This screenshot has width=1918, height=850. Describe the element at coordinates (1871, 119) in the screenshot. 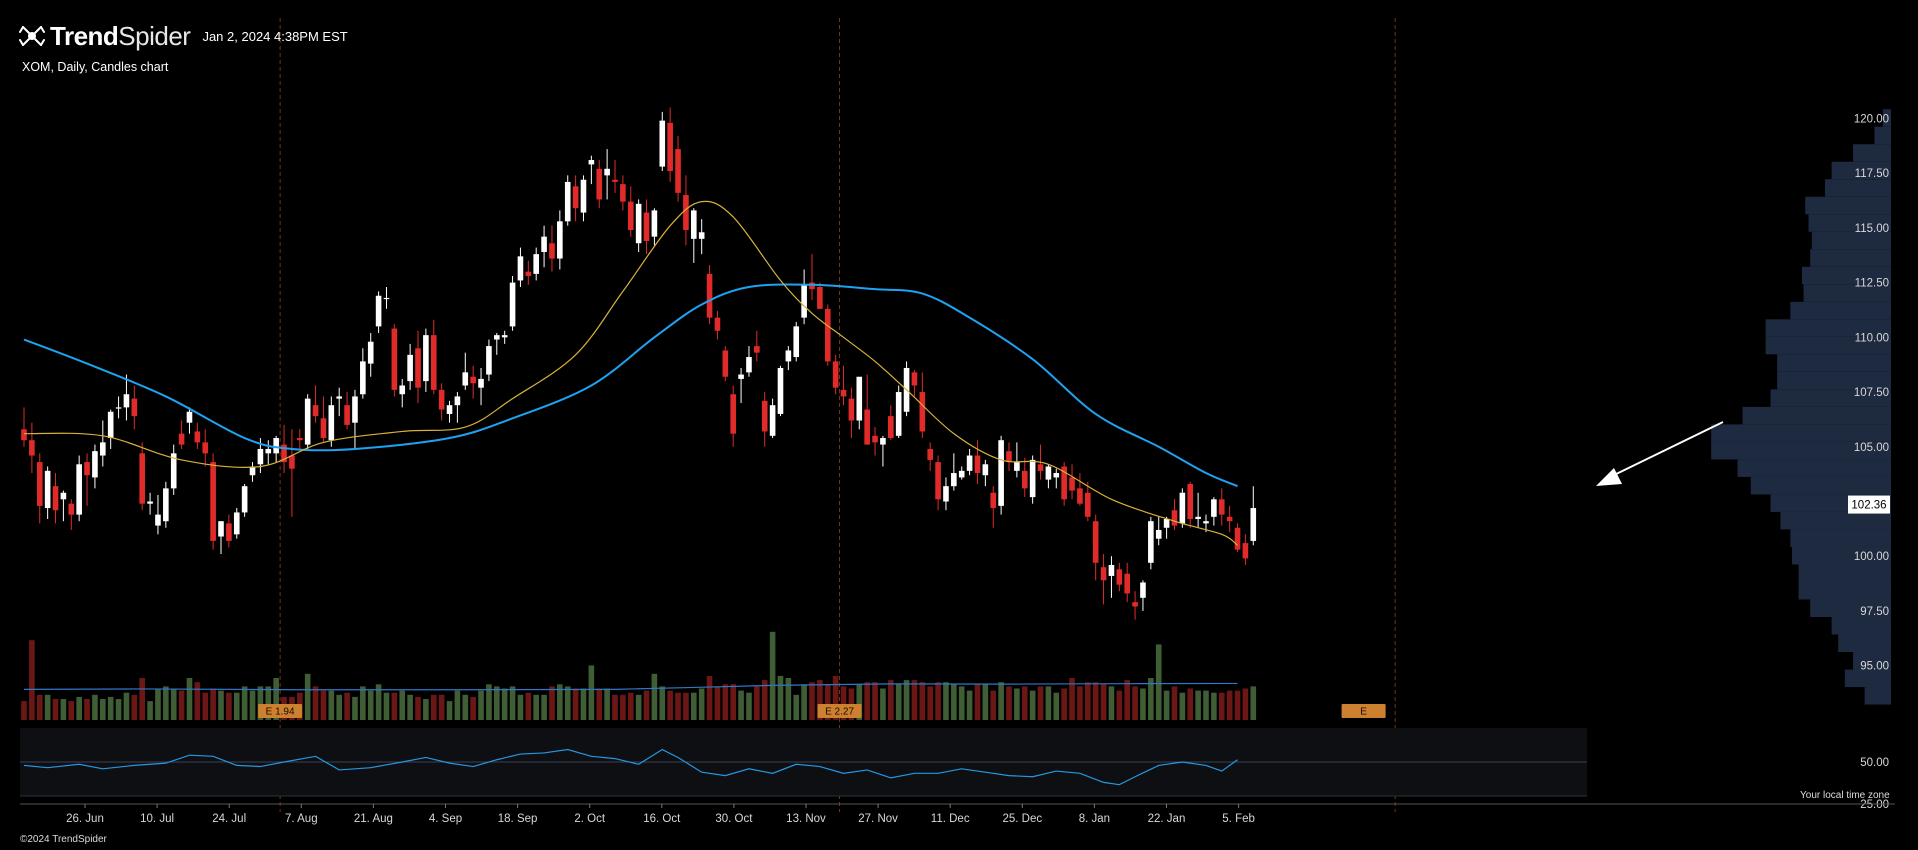

I see `price-tick-label: 120.00` at that location.